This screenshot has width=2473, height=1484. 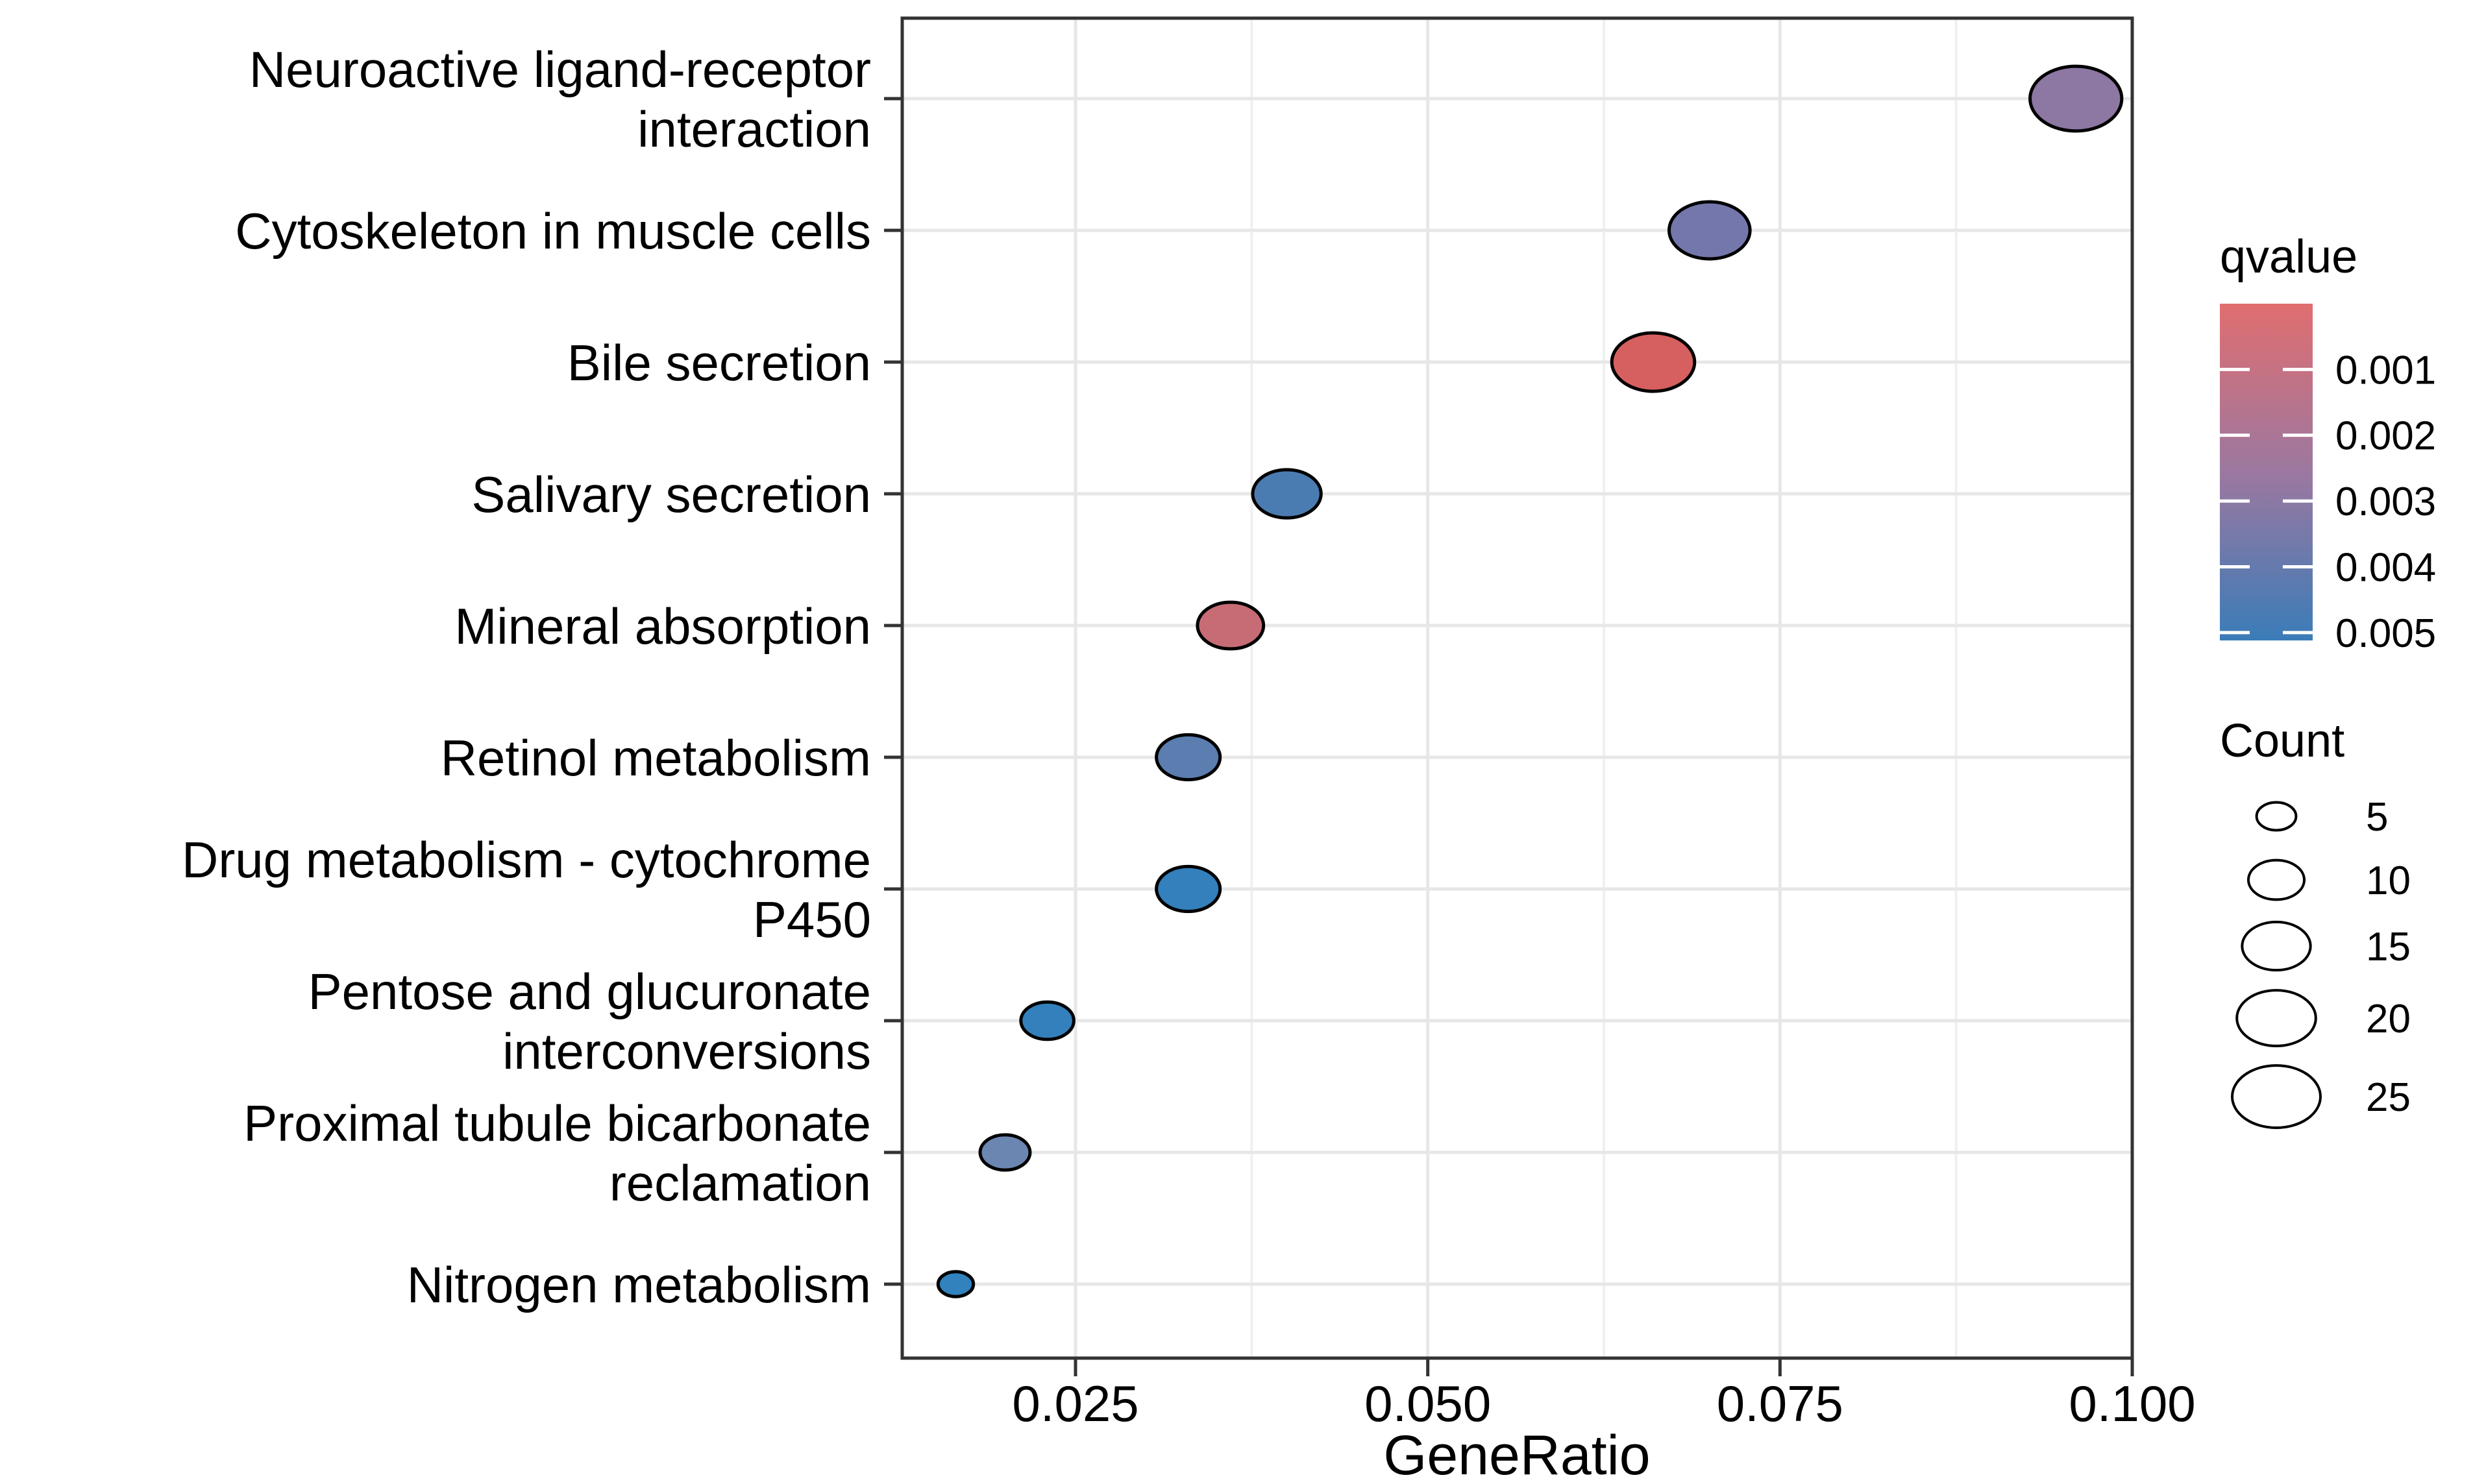 What do you see at coordinates (656, 757) in the screenshot?
I see `y-axis-label: Retinol metabolism` at bounding box center [656, 757].